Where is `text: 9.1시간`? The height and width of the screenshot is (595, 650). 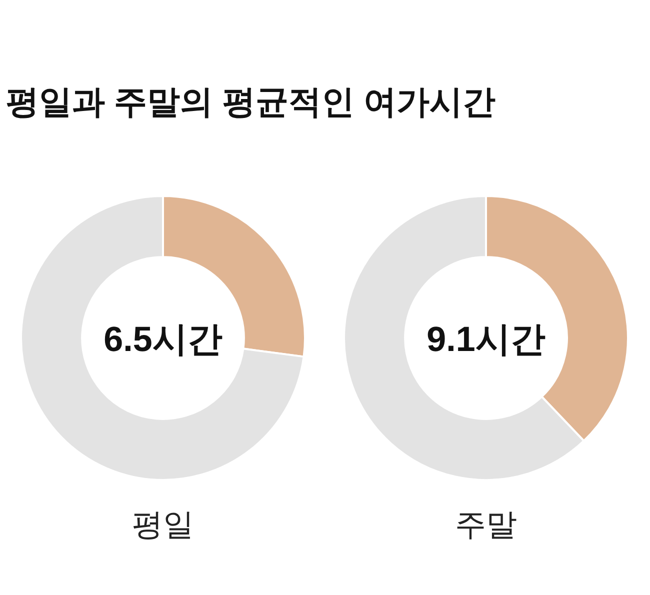 text: 9.1시간 is located at coordinates (486, 339).